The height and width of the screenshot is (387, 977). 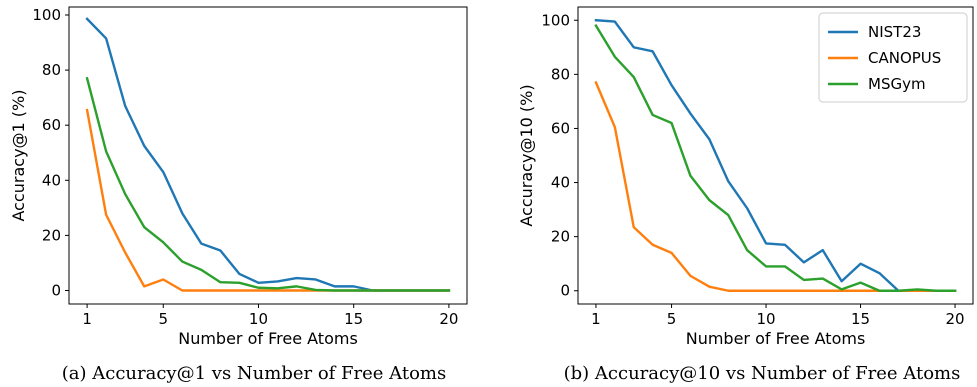 I want to click on y-axis-label: Accuracy@10 (%), so click(x=526, y=155).